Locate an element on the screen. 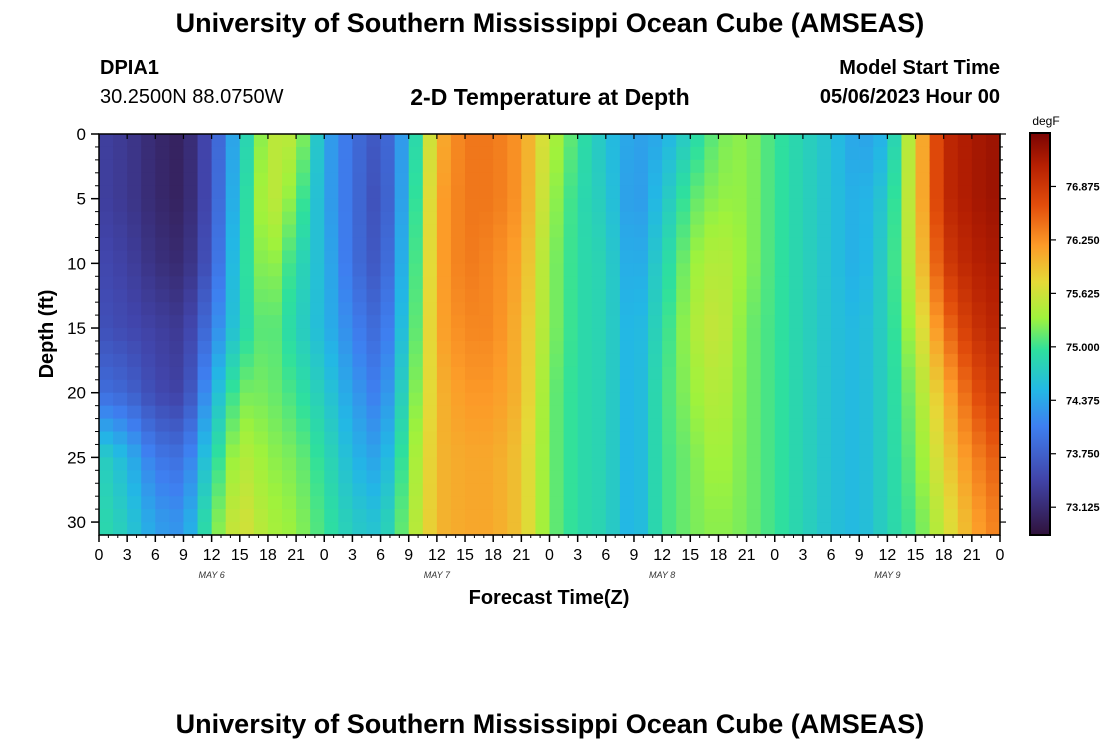 This screenshot has width=1100, height=750. x-tick-label: 15 is located at coordinates (465, 555).